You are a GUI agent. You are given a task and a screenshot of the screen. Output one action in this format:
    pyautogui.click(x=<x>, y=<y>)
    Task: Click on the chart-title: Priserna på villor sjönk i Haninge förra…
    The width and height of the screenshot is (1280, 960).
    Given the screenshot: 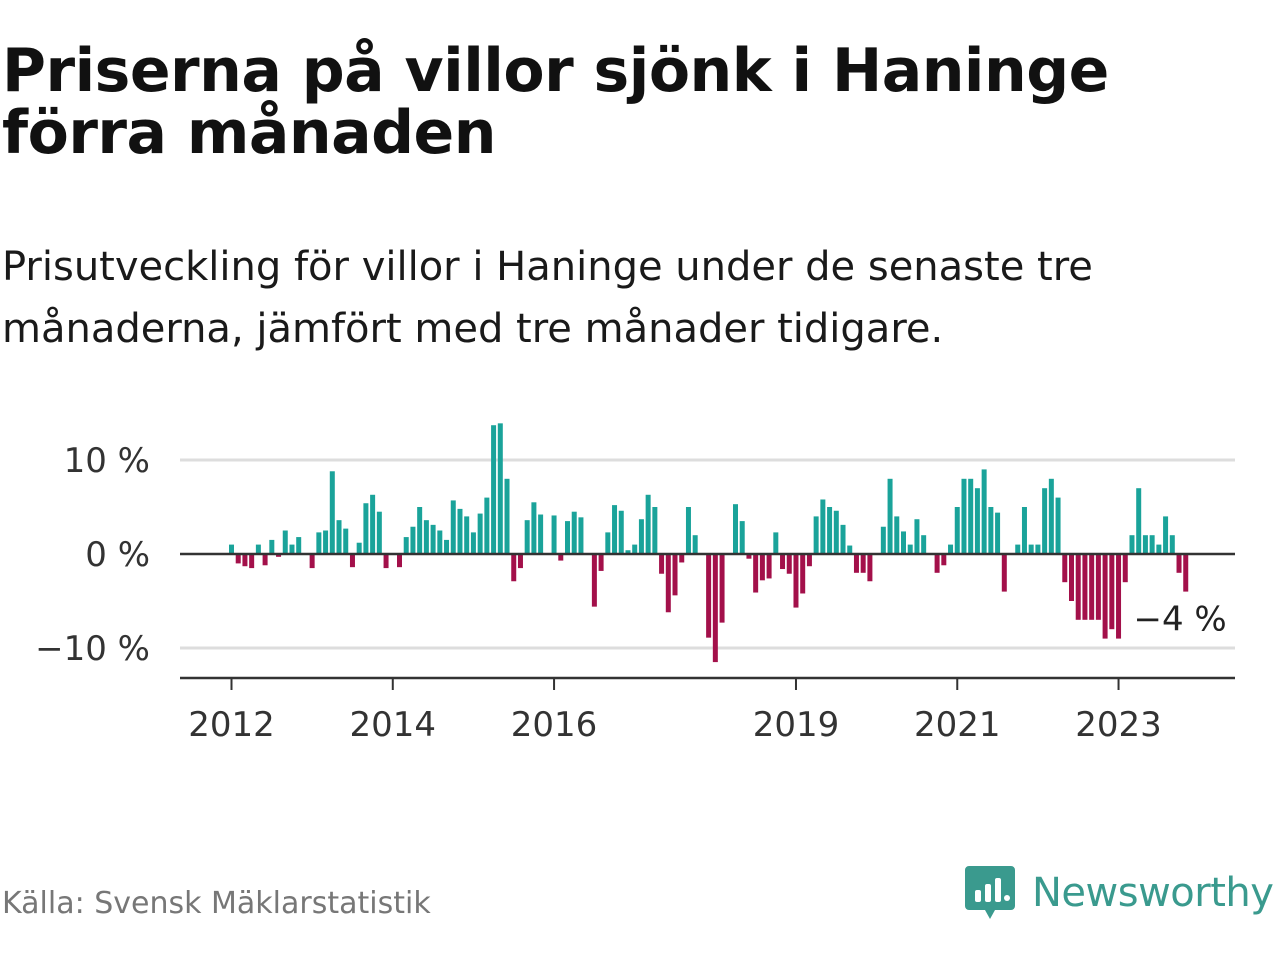 What is the action you would take?
    pyautogui.click(x=555, y=102)
    